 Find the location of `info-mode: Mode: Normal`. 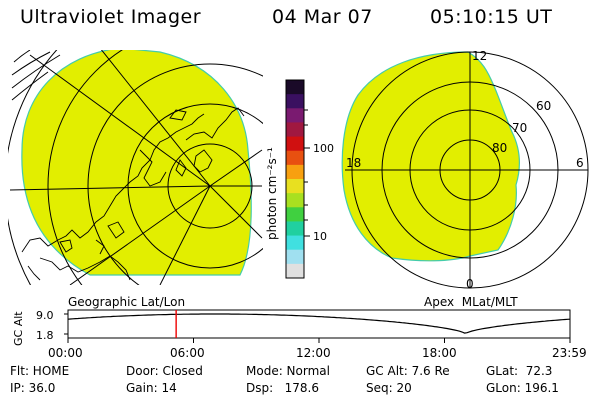

info-mode: Mode: Normal is located at coordinates (288, 371).